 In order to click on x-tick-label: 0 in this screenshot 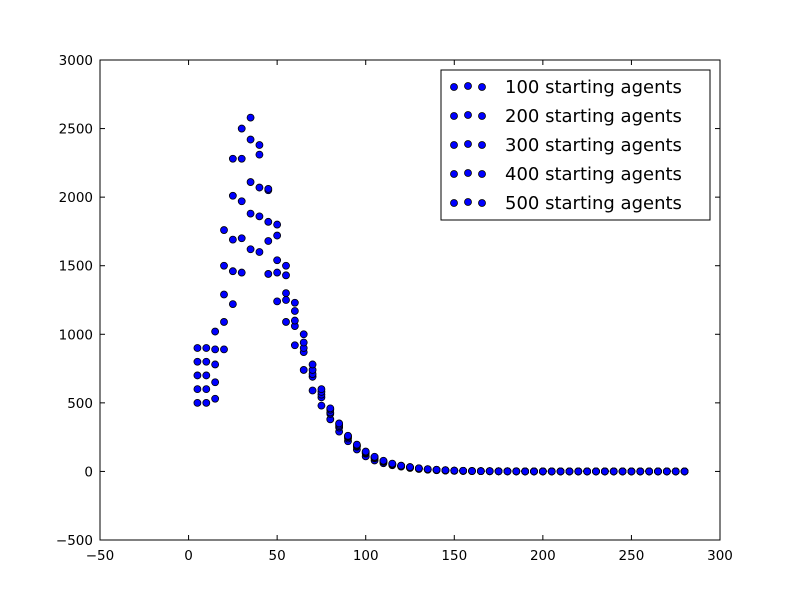, I will do `click(188, 556)`.